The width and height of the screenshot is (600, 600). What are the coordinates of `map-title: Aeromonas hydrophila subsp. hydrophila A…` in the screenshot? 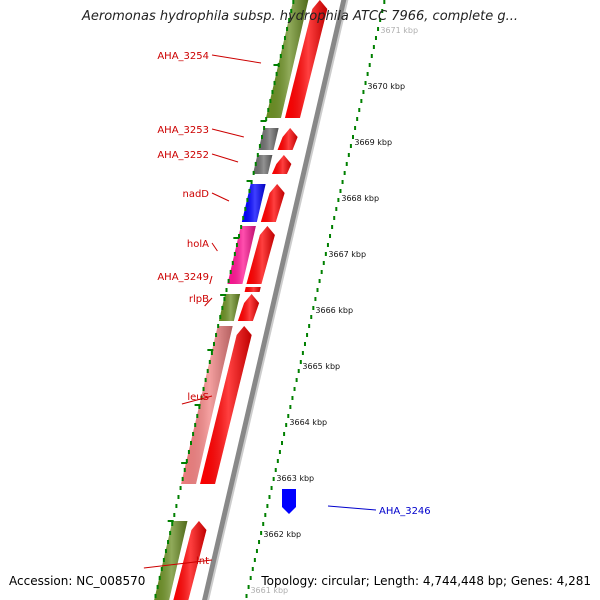 It's located at (300, 16).